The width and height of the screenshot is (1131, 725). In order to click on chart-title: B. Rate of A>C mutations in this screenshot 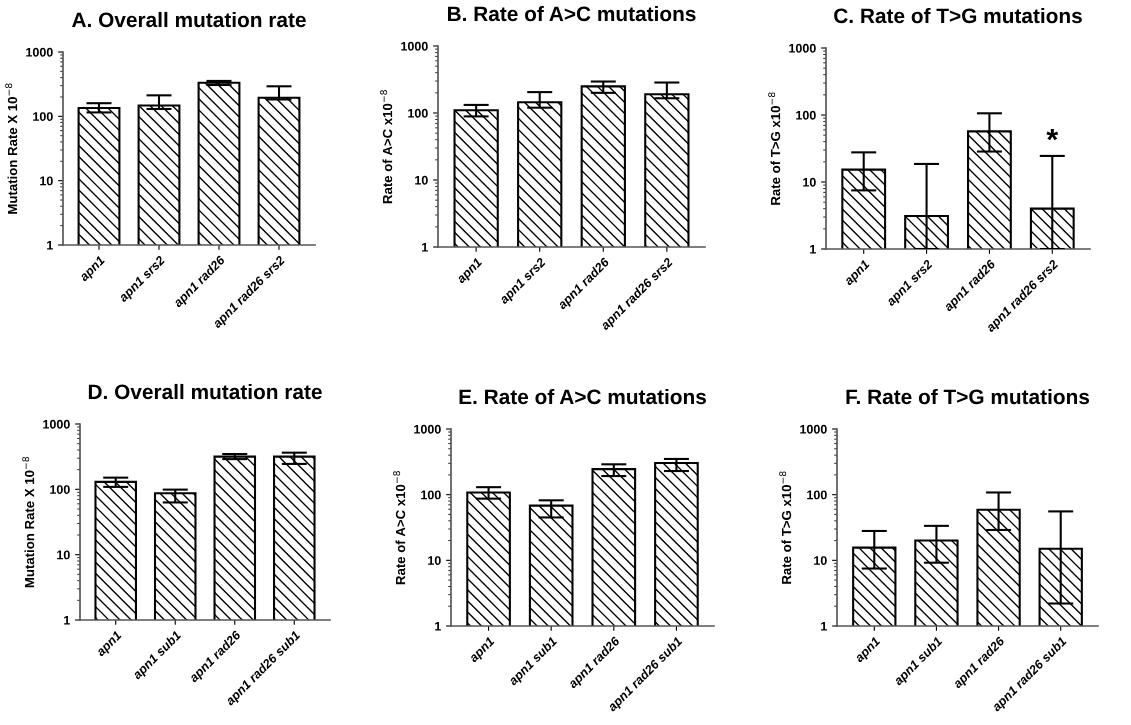, I will do `click(571, 13)`.